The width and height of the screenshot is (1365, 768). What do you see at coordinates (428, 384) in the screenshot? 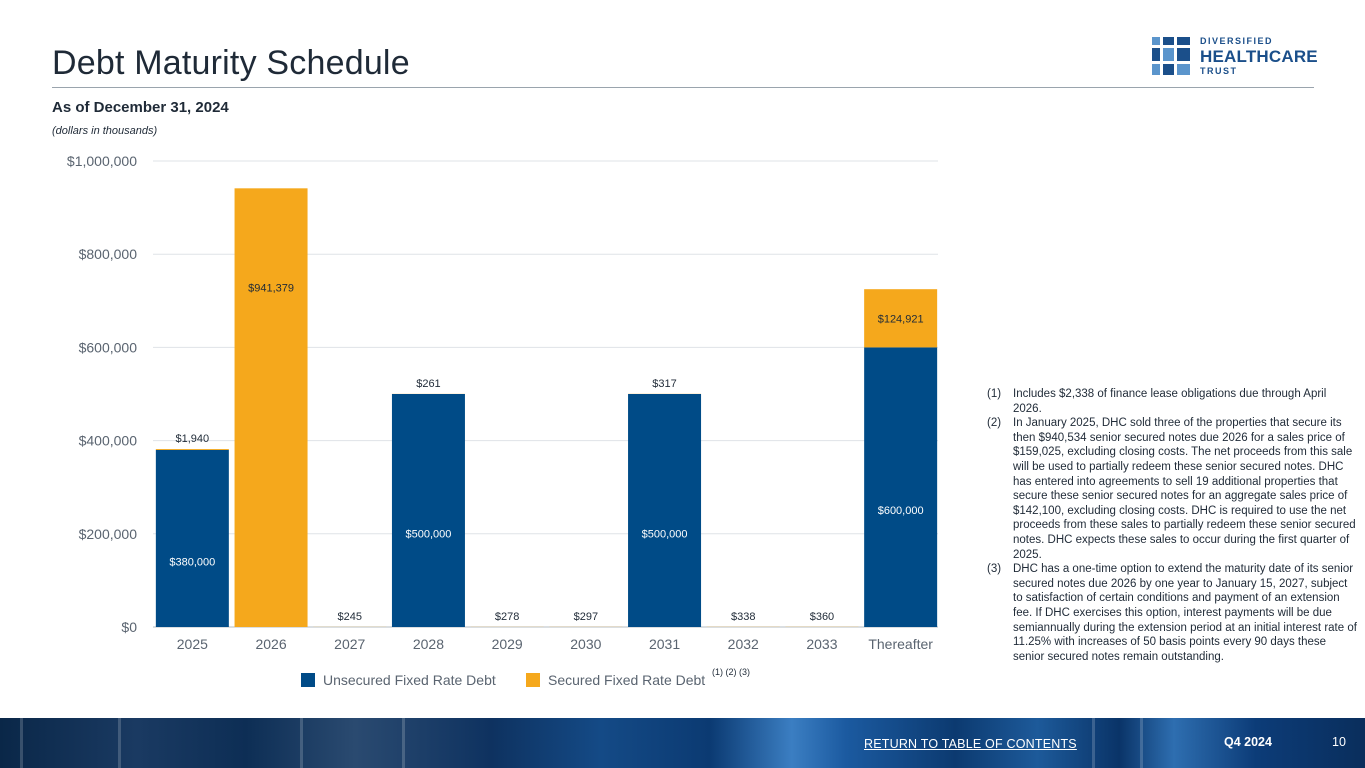
I see `bar-label-secured: $261` at bounding box center [428, 384].